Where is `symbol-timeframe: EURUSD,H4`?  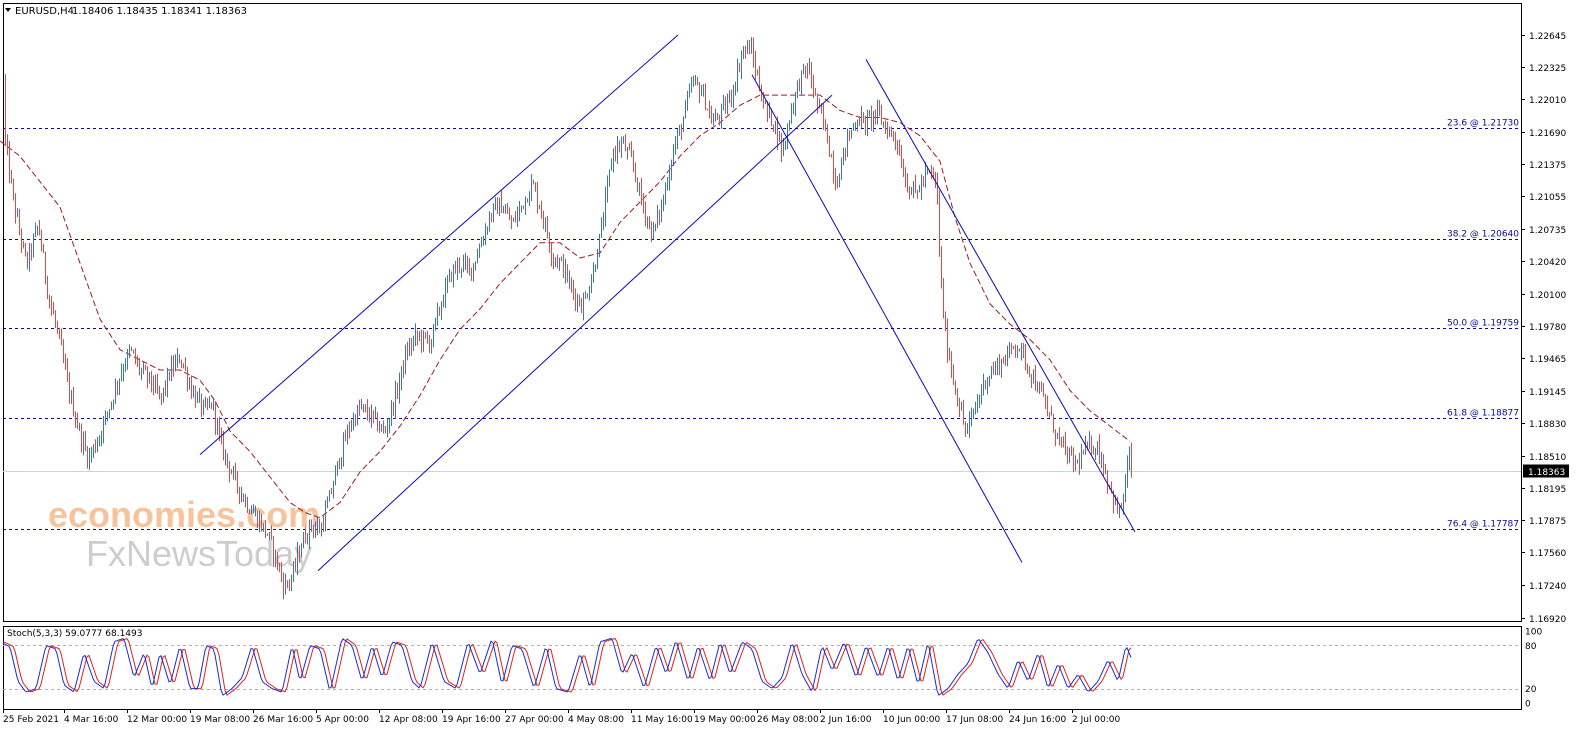 symbol-timeframe: EURUSD,H4 is located at coordinates (44, 11).